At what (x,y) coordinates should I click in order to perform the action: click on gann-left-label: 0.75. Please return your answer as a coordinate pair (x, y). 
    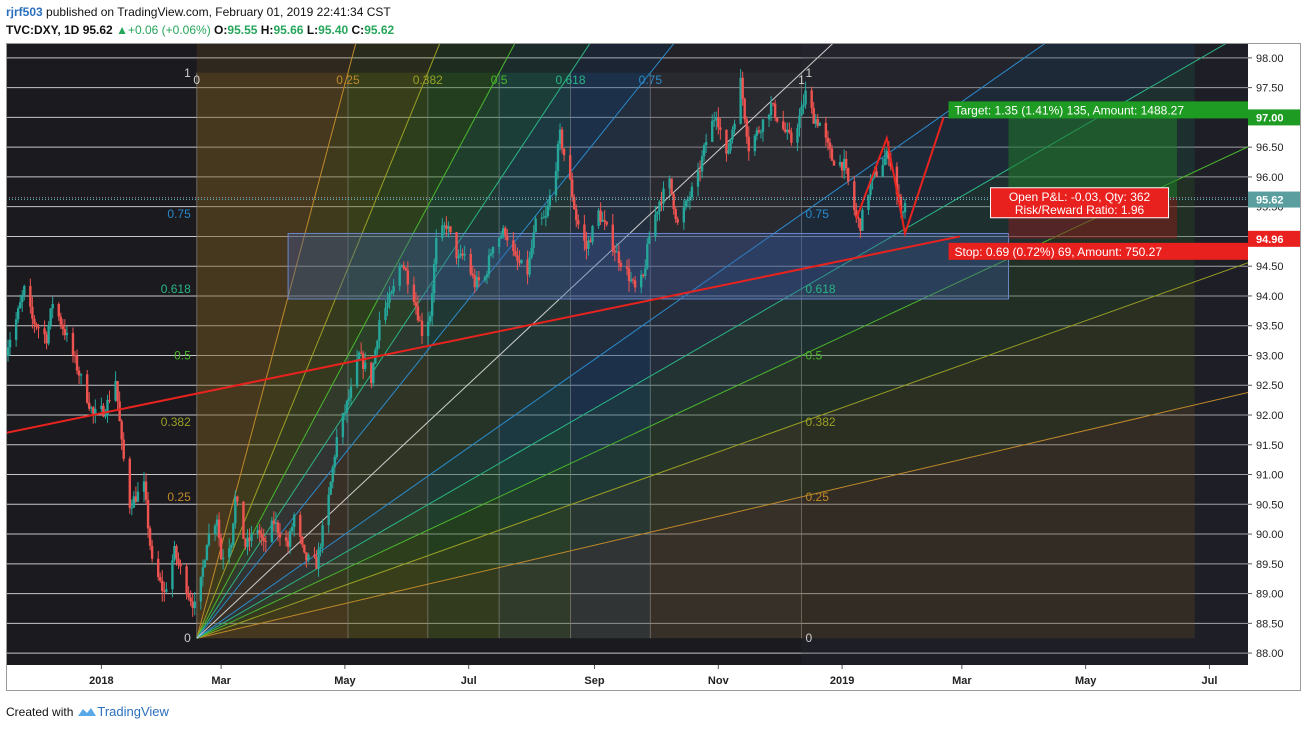
    Looking at the image, I should click on (179, 214).